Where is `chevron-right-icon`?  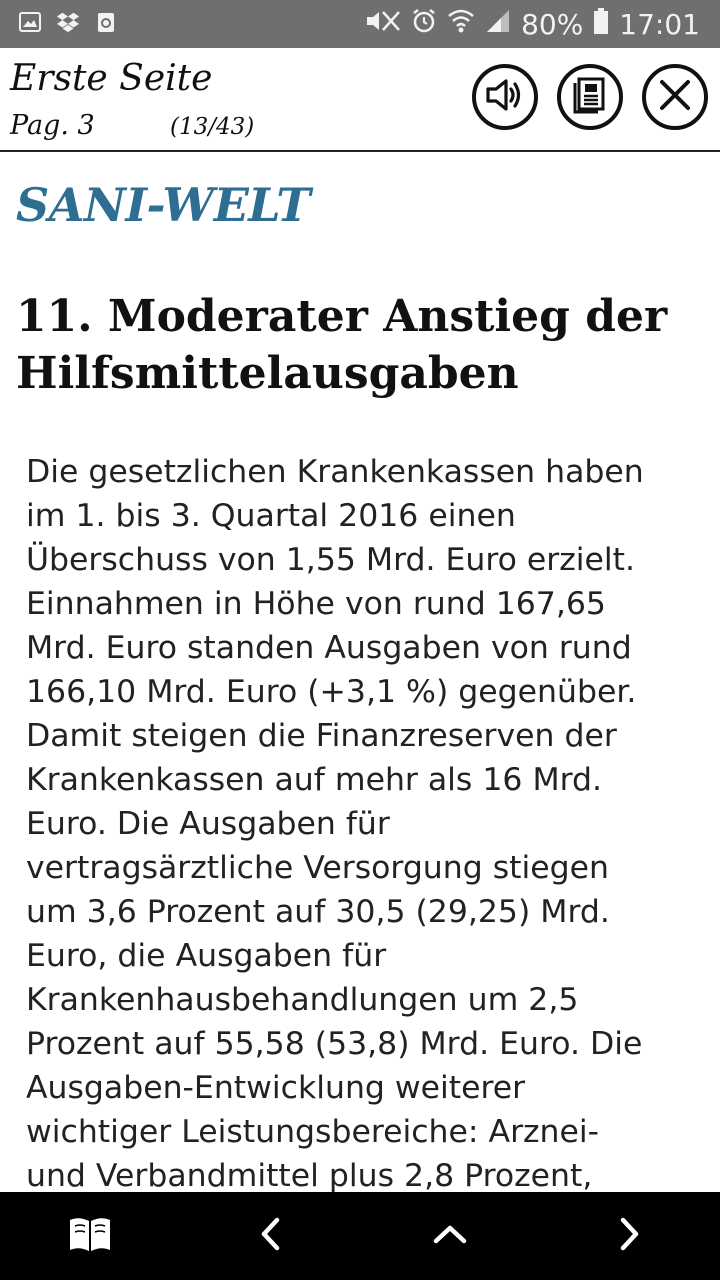
chevron-right-icon is located at coordinates (630, 1236).